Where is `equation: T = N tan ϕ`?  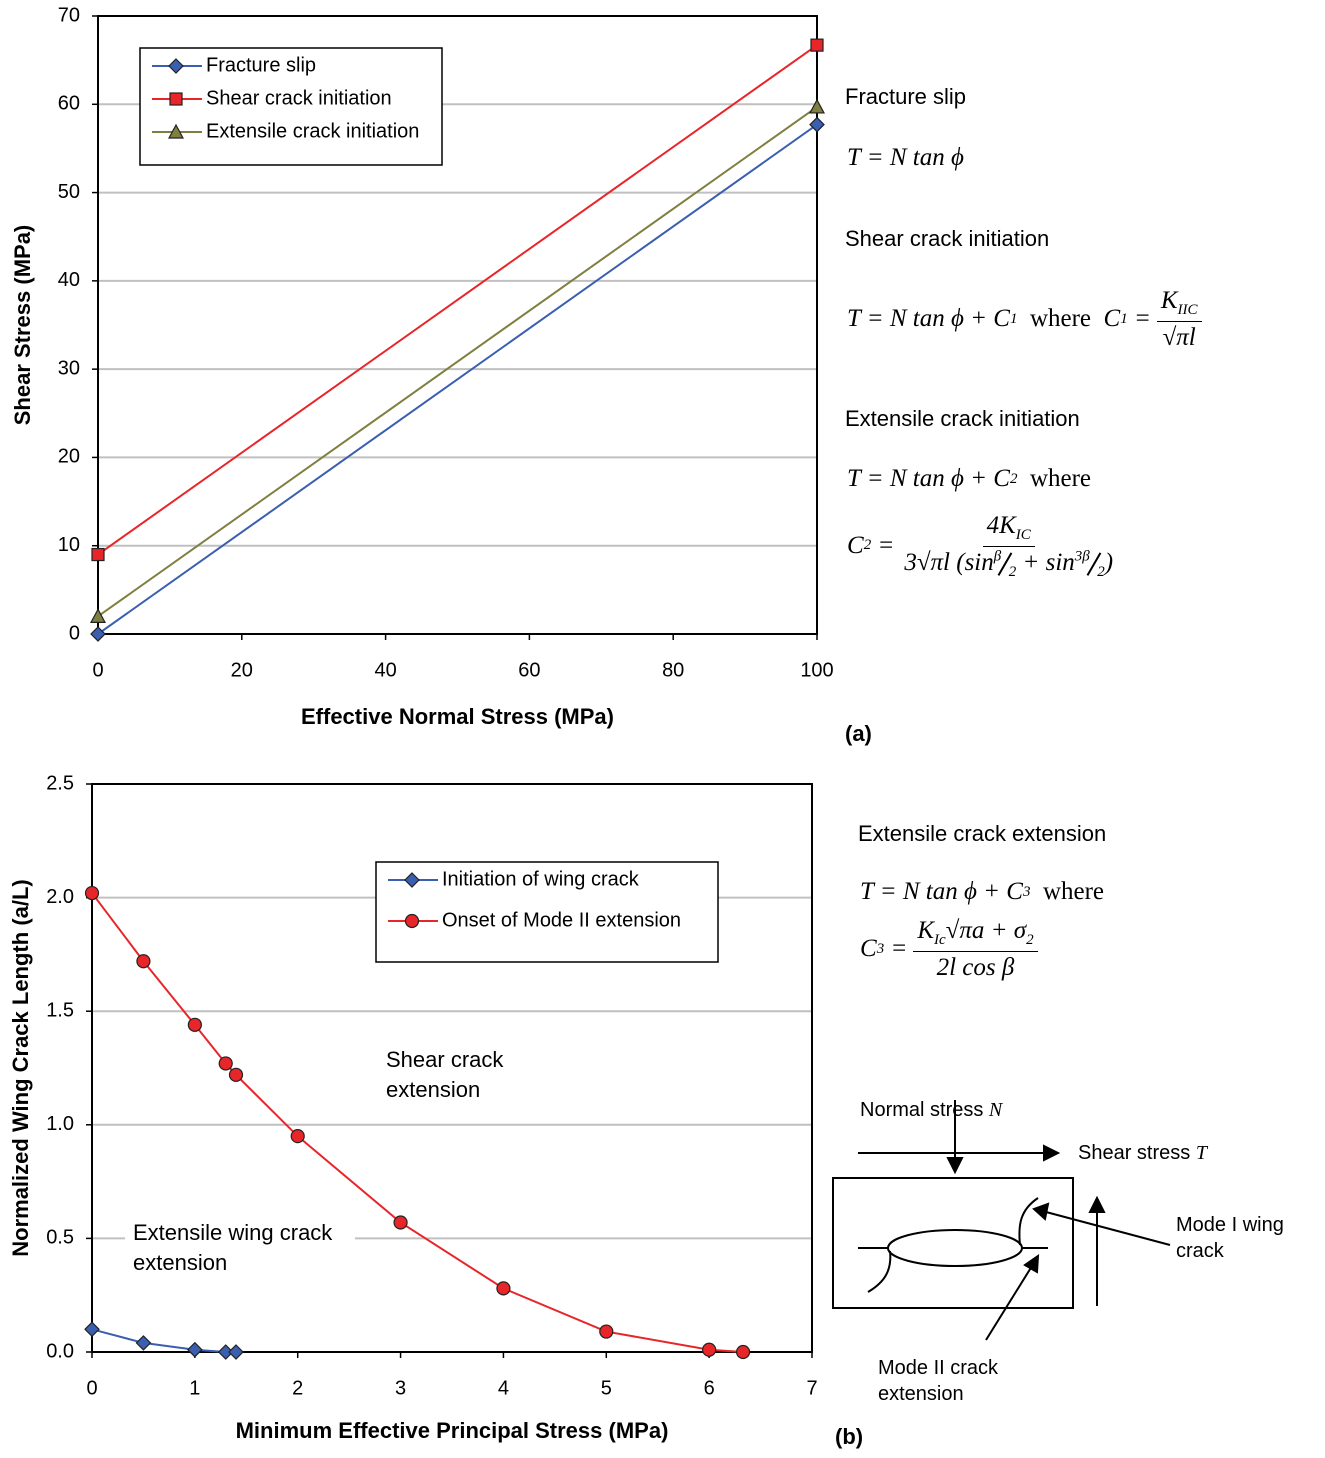 equation: T = N tan ϕ is located at coordinates (905, 158).